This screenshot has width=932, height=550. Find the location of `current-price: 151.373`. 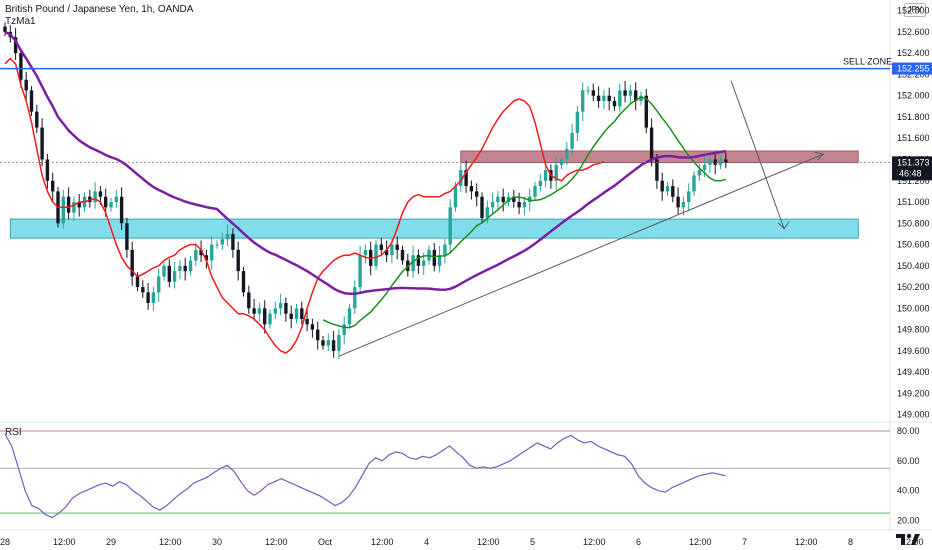

current-price: 151.373 is located at coordinates (913, 162).